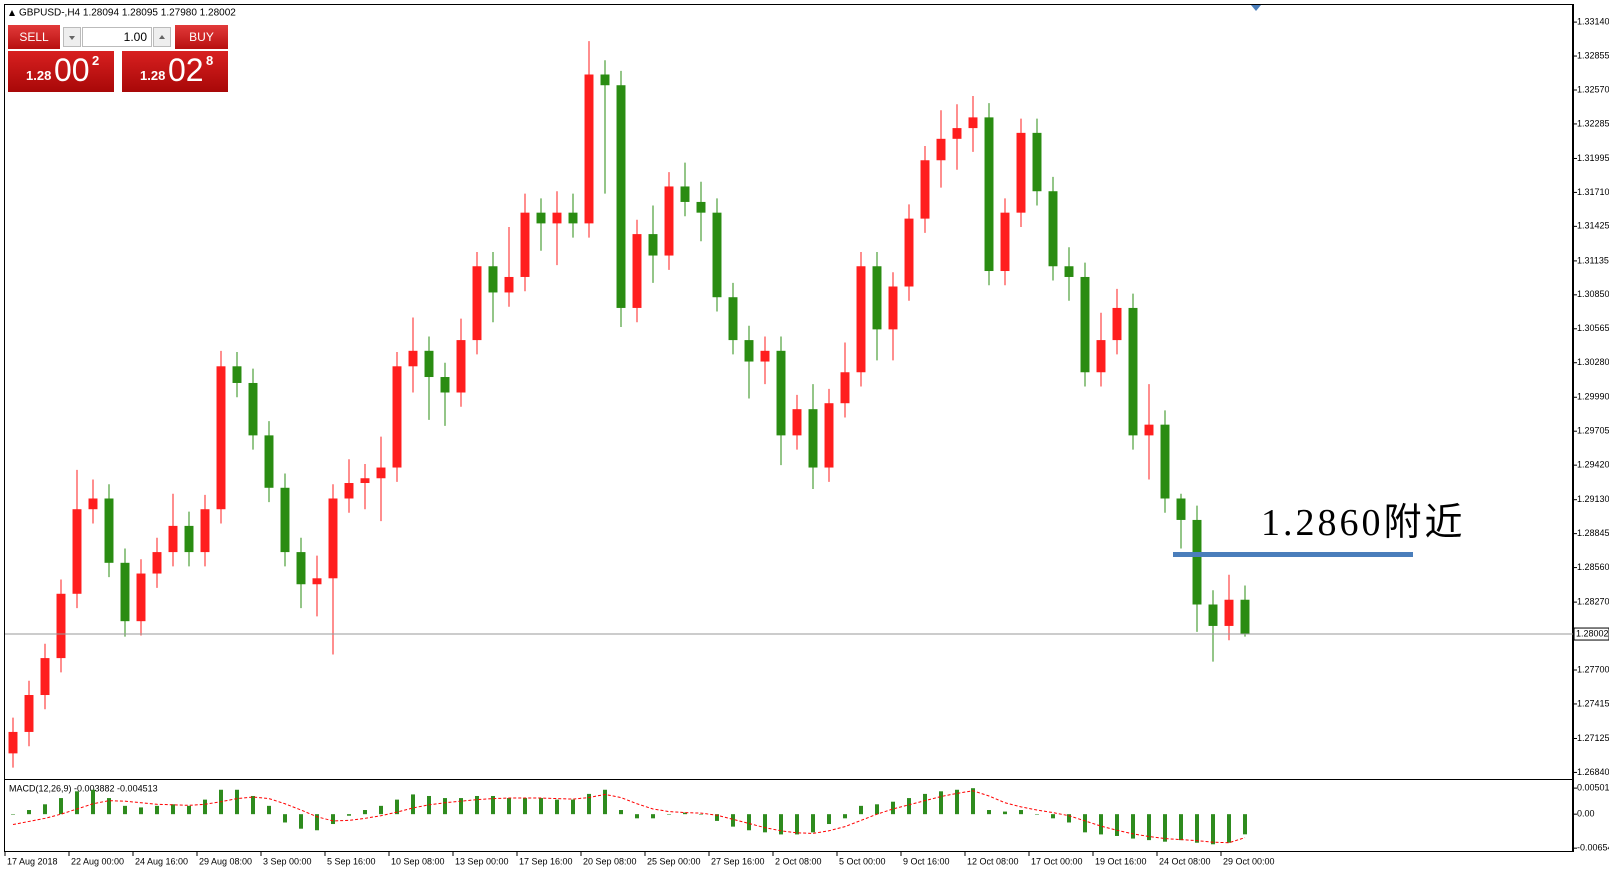 Image resolution: width=1609 pixels, height=871 pixels. I want to click on sell-button: SELL, so click(34, 37).